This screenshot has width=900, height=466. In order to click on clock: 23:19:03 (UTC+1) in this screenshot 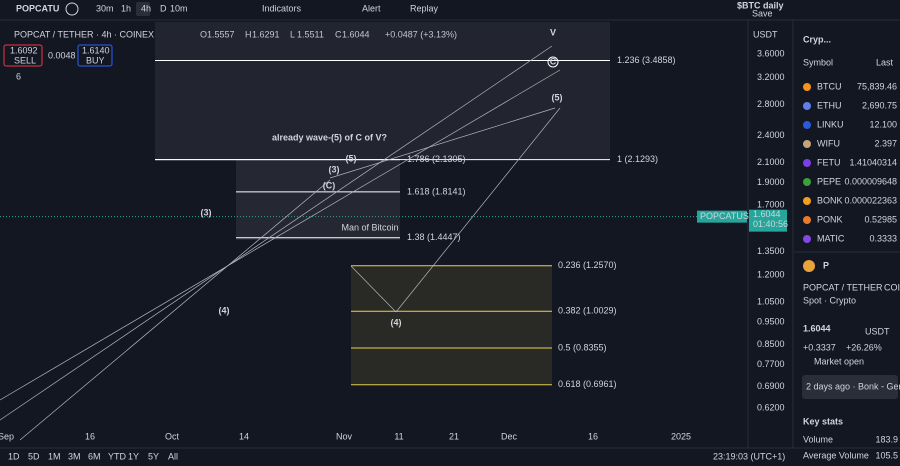, I will do `click(749, 456)`.